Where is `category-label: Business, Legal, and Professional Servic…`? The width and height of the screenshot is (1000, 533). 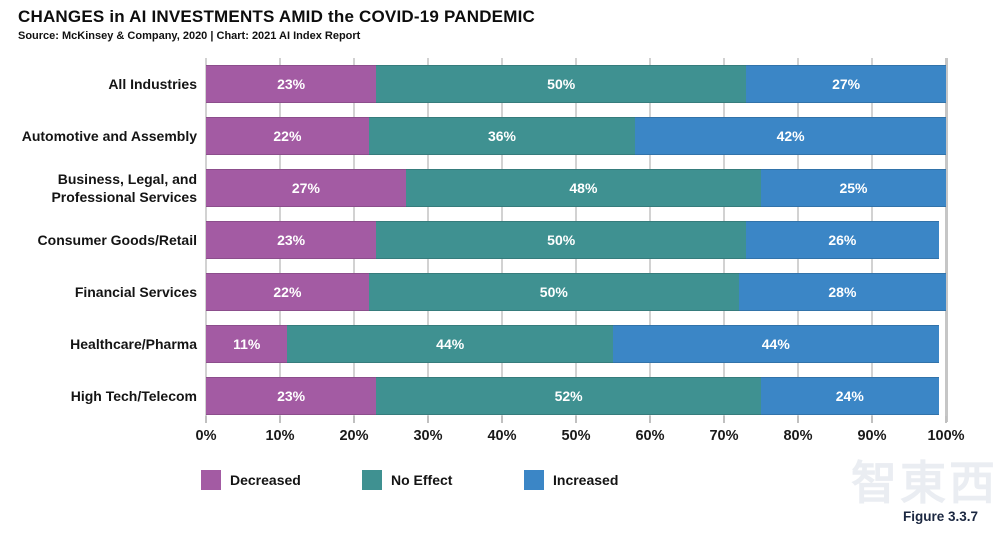
category-label: Business, Legal, and Professional Servic… is located at coordinates (124, 187).